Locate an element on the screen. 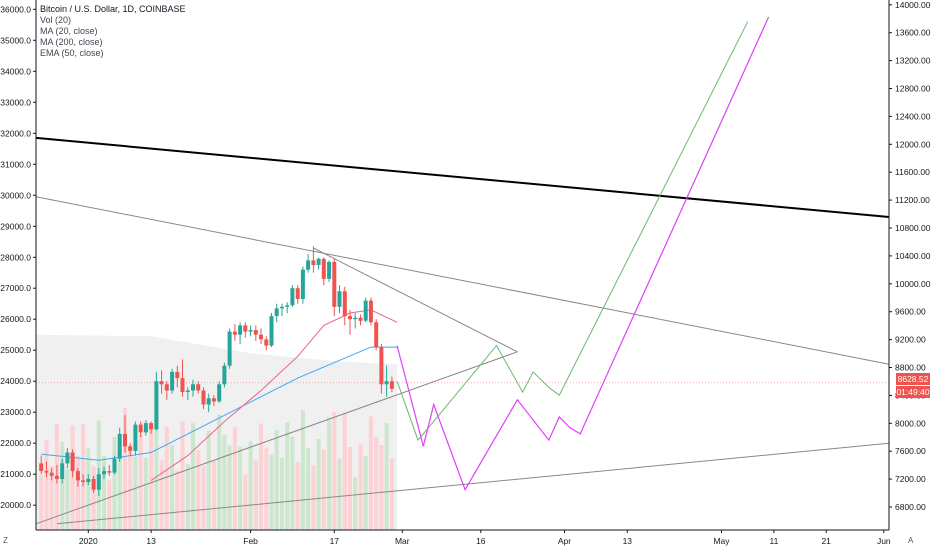  left-tick-label: 33000.0 is located at coordinates (15, 102).